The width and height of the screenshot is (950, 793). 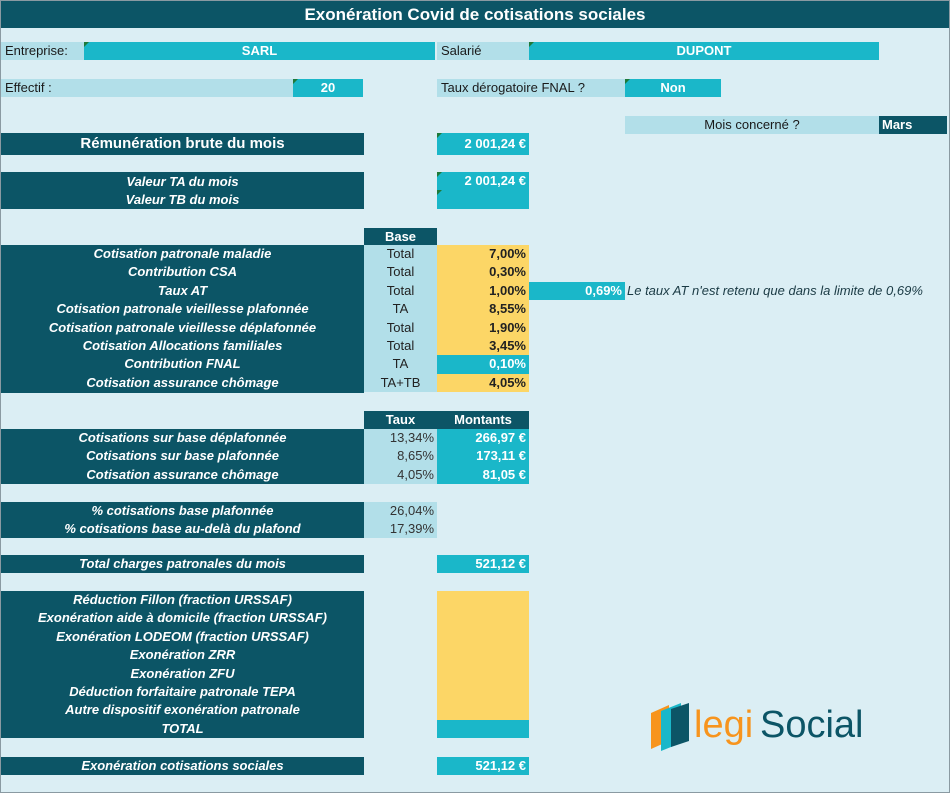 I want to click on montant-label: Cotisations sur base plafonnée, so click(x=182, y=456).